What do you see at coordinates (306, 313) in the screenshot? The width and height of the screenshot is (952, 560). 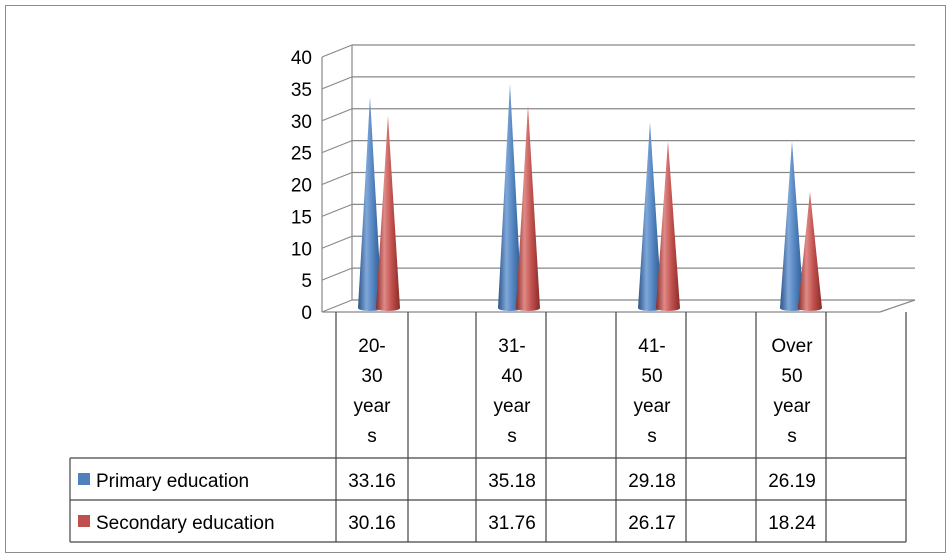 I see `y-tick-label: 0` at bounding box center [306, 313].